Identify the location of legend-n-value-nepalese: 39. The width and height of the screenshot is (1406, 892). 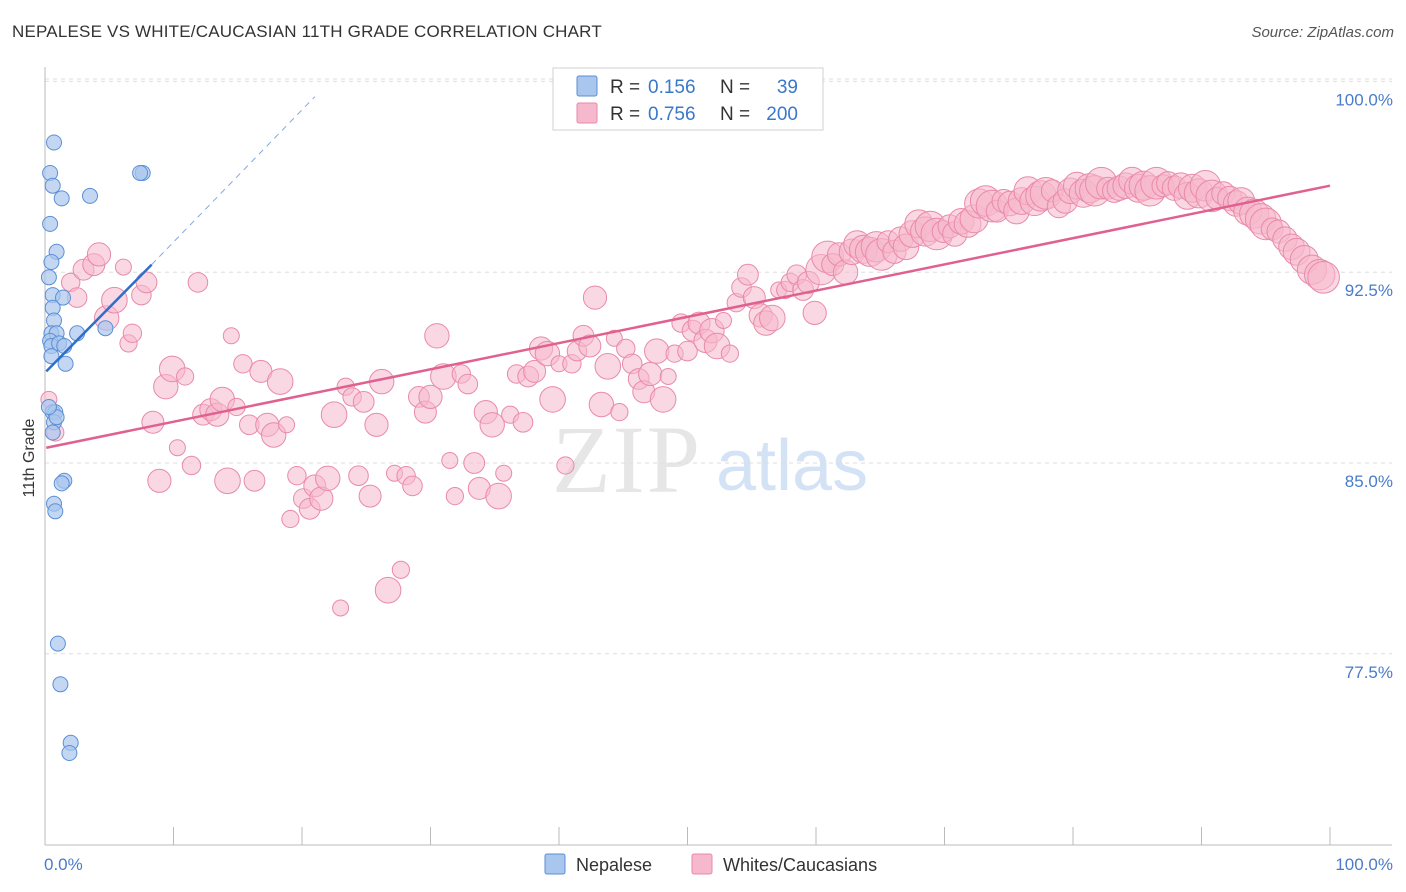
(787, 87).